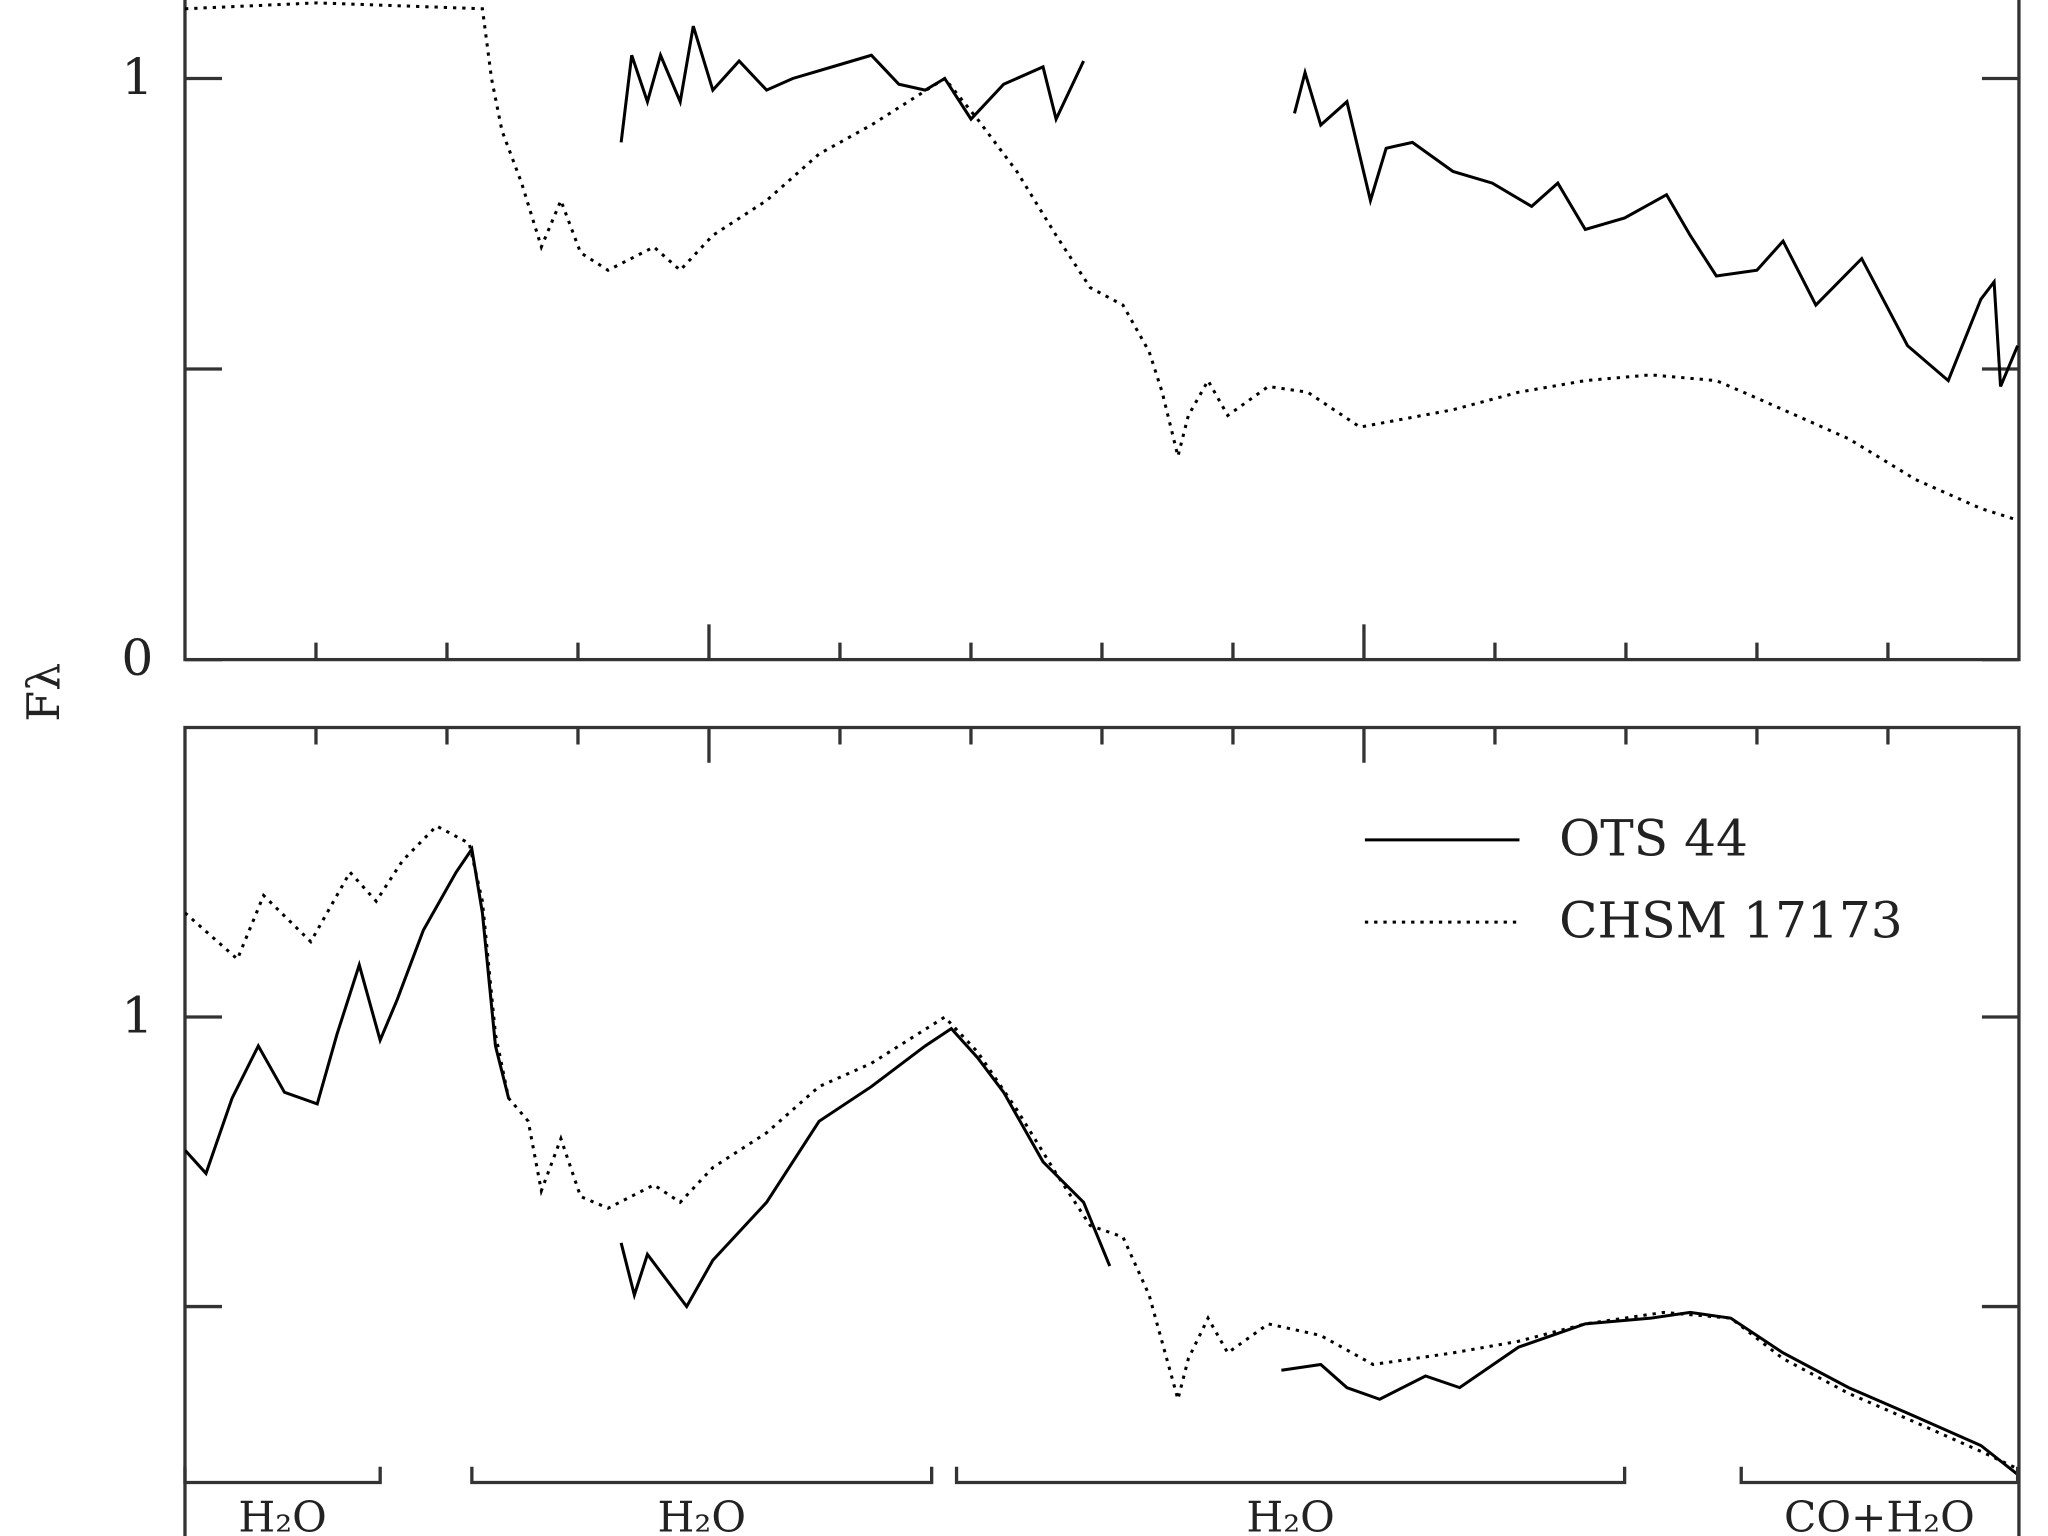 The width and height of the screenshot is (2048, 1536). What do you see at coordinates (1731, 921) in the screenshot?
I see `legend-label: CHSM 17173` at bounding box center [1731, 921].